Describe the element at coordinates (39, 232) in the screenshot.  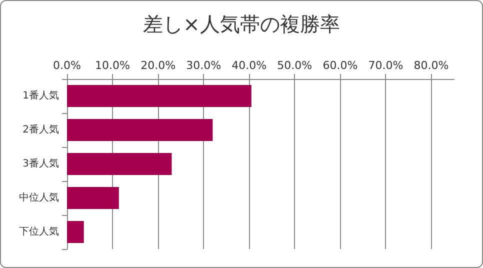
I see `y-tick-label: 下位人気` at that location.